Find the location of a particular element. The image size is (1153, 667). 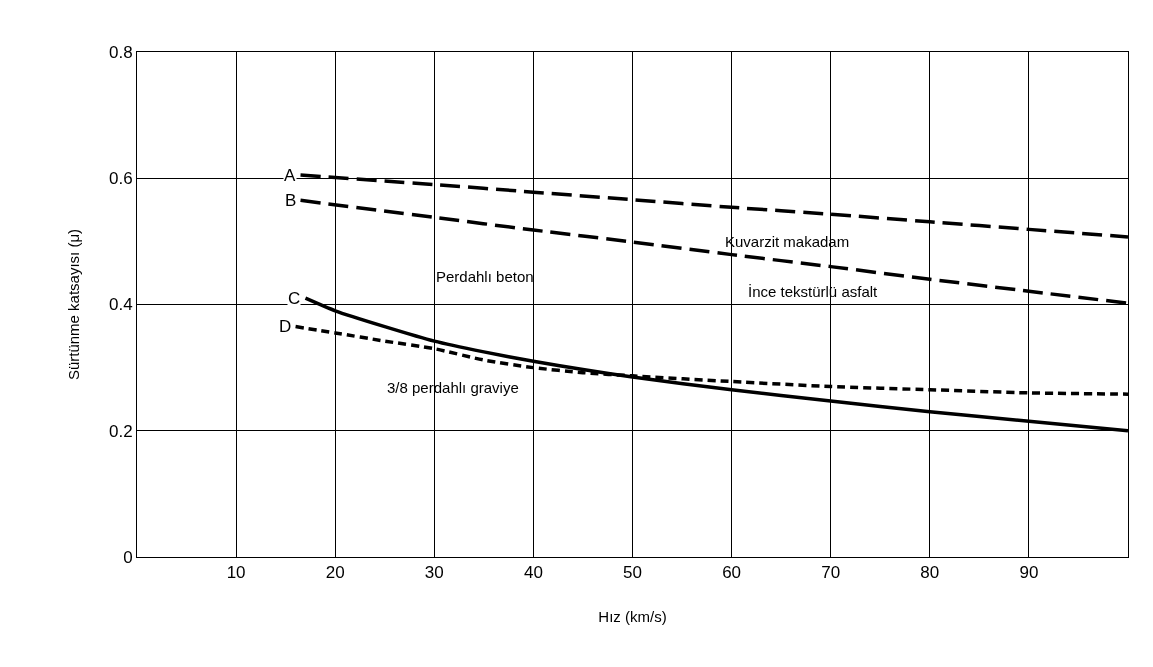

x-tick-label: 90 is located at coordinates (1029, 573).